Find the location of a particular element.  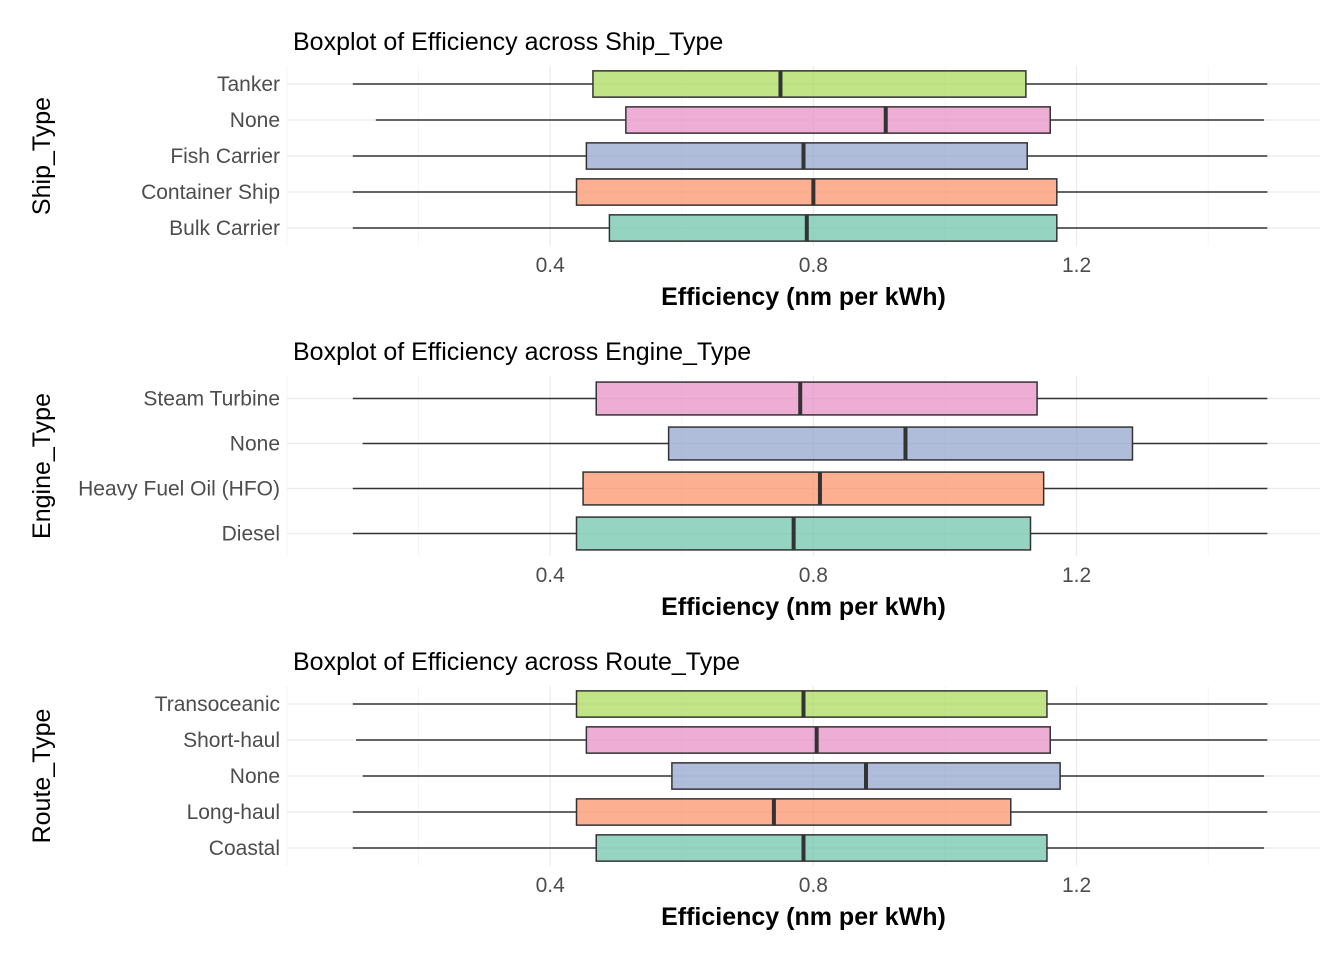

box-bulk-carrier is located at coordinates (810, 228).